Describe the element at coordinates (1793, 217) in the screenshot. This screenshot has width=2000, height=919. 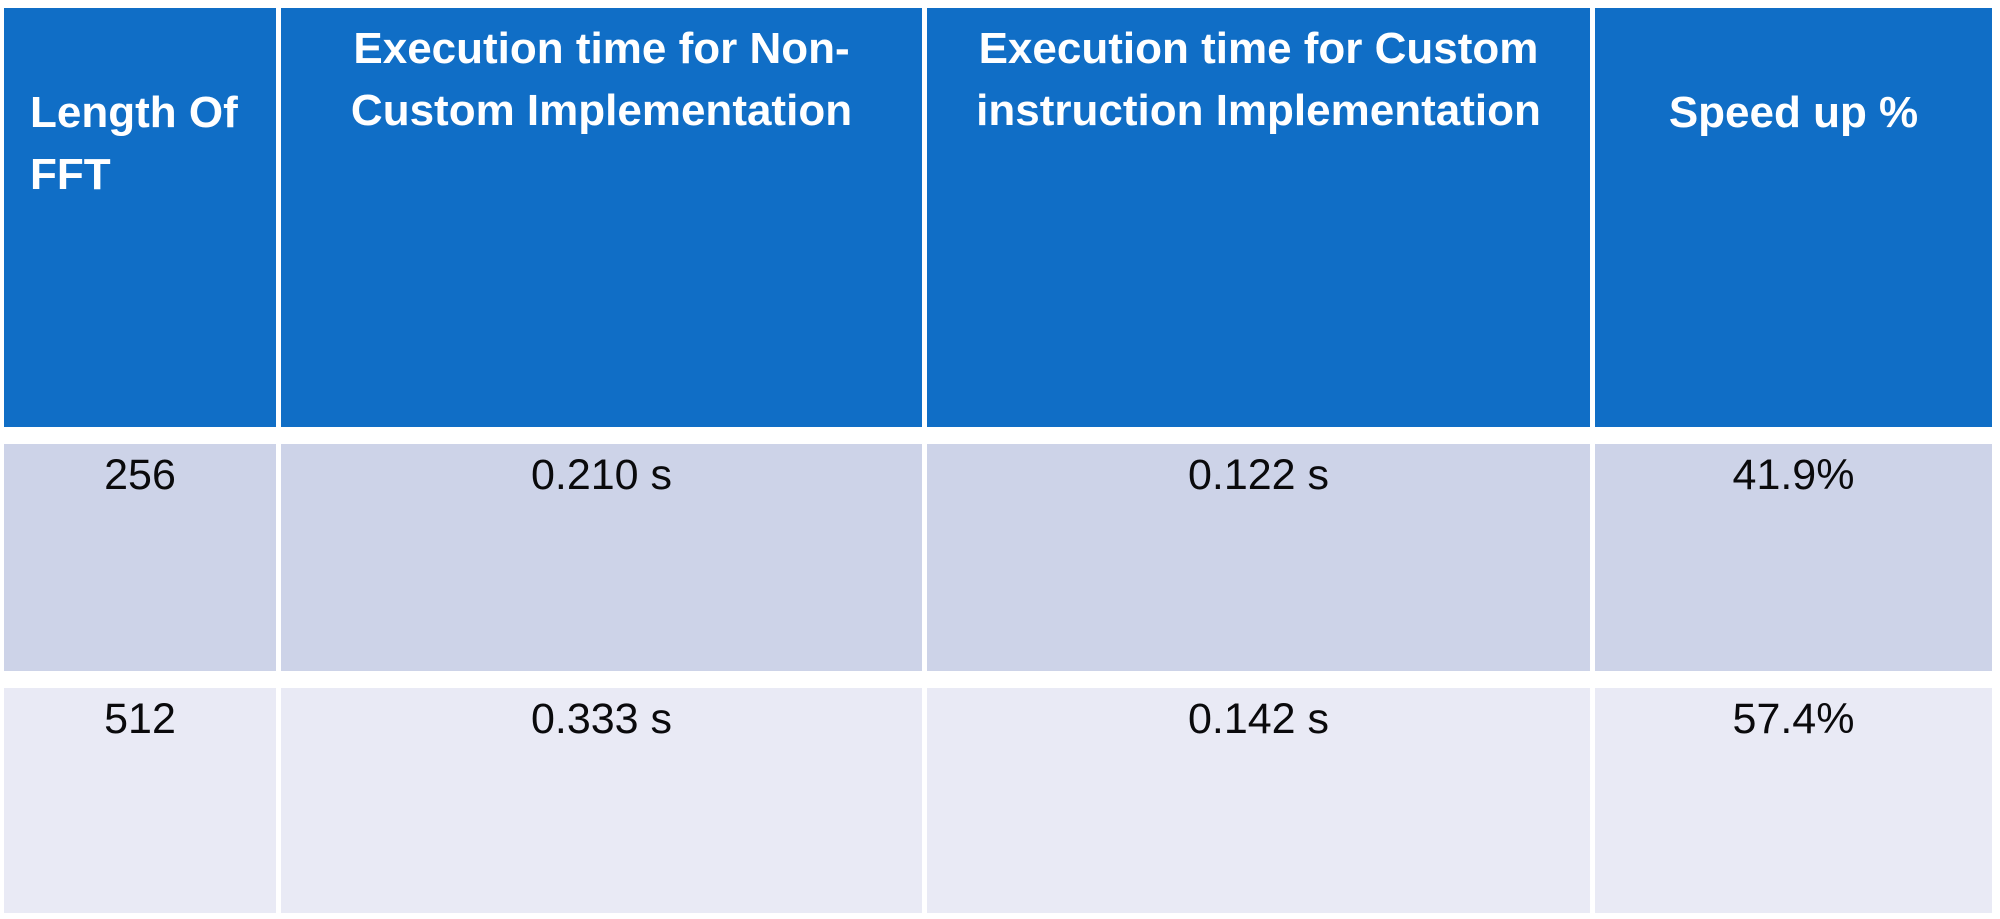
I see `header-speed-up-percent: Speed up %` at that location.